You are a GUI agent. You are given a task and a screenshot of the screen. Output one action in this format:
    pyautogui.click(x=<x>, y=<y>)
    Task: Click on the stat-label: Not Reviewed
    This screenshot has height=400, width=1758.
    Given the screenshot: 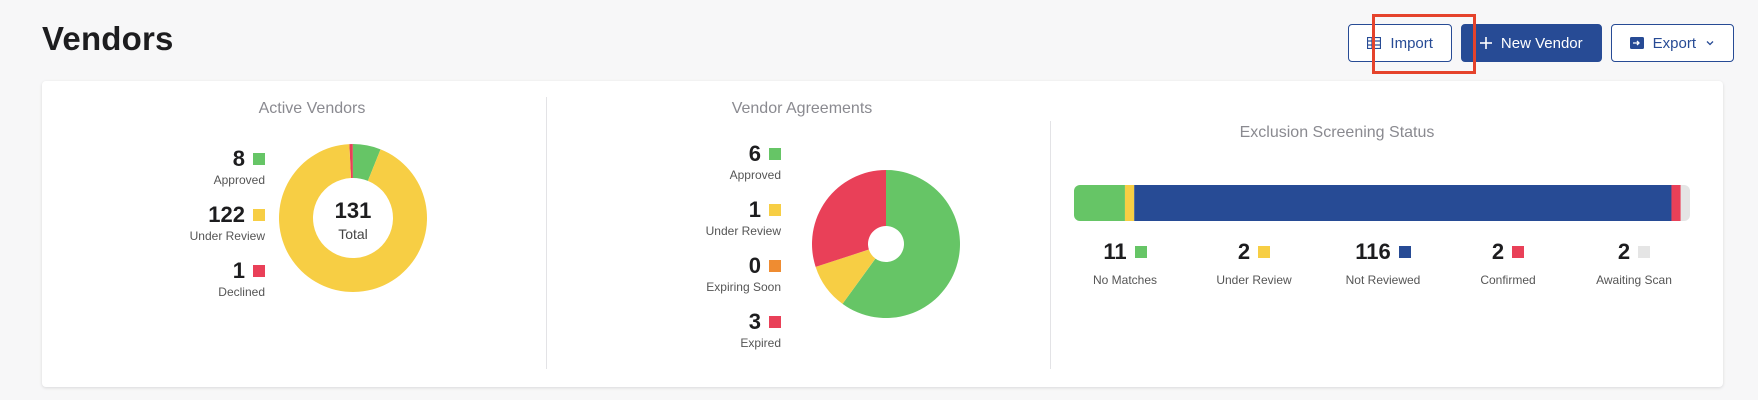 What is the action you would take?
    pyautogui.click(x=1383, y=280)
    